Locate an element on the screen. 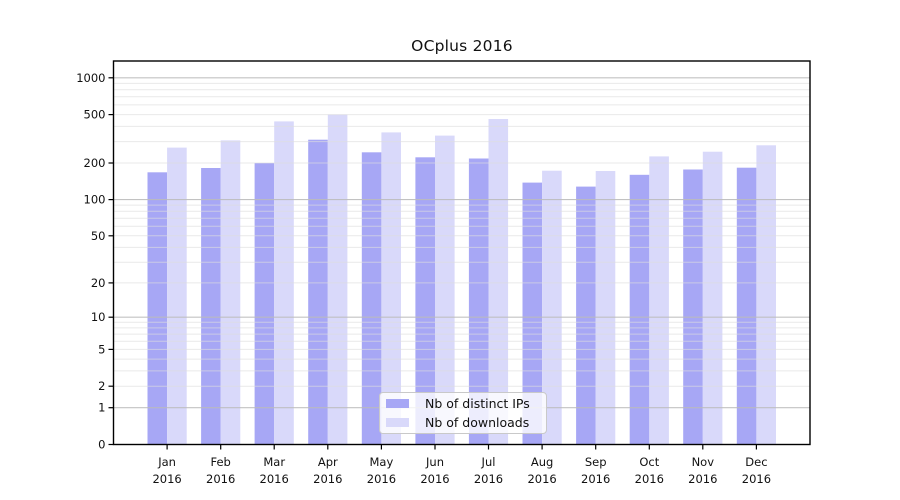 Image resolution: width=900 pixels, height=500 pixels. x-tick-label: Mar 2016 is located at coordinates (274, 470).